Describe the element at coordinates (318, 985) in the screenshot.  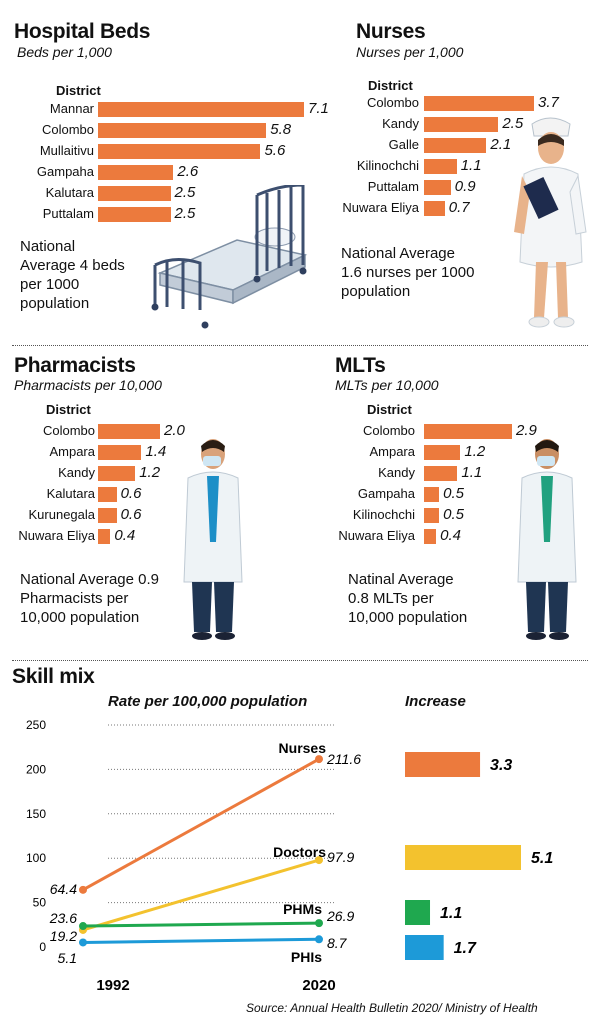
I see `x-tick-label: 2020` at that location.